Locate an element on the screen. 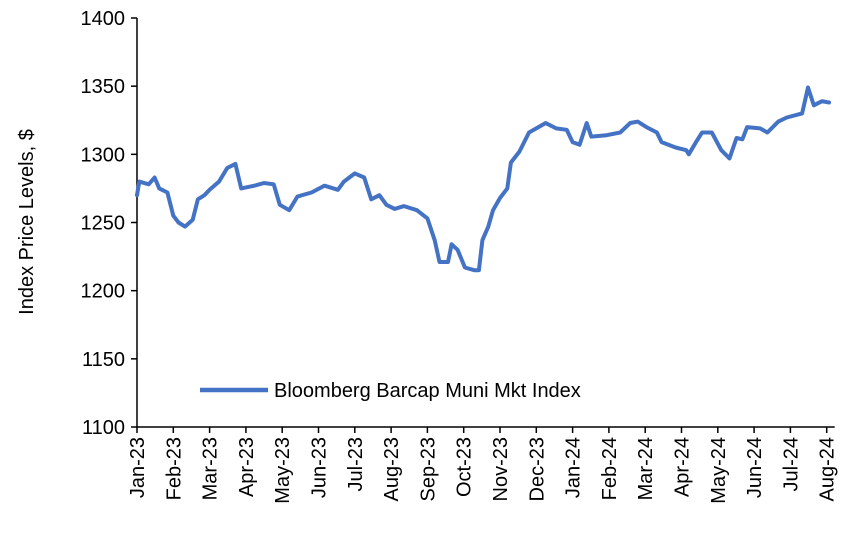 The width and height of the screenshot is (852, 544). x-tick-label: Jan-24 is located at coordinates (574, 467).